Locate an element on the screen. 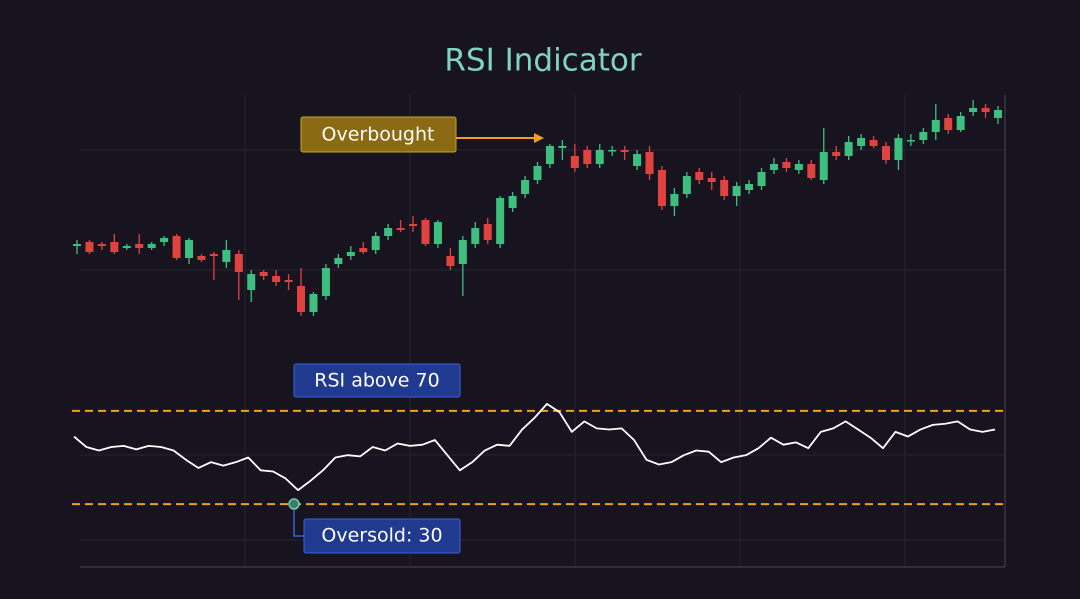 The height and width of the screenshot is (599, 1080). rsi-line is located at coordinates (534, 447).